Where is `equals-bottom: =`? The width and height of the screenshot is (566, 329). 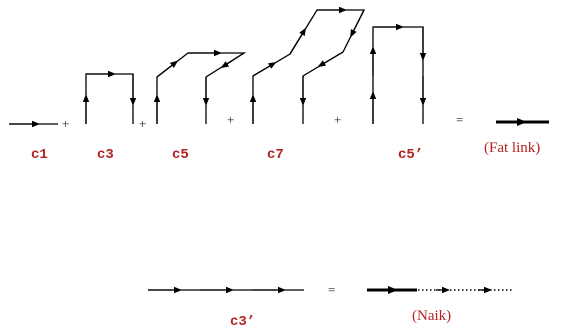 equals-bottom: = is located at coordinates (331, 289).